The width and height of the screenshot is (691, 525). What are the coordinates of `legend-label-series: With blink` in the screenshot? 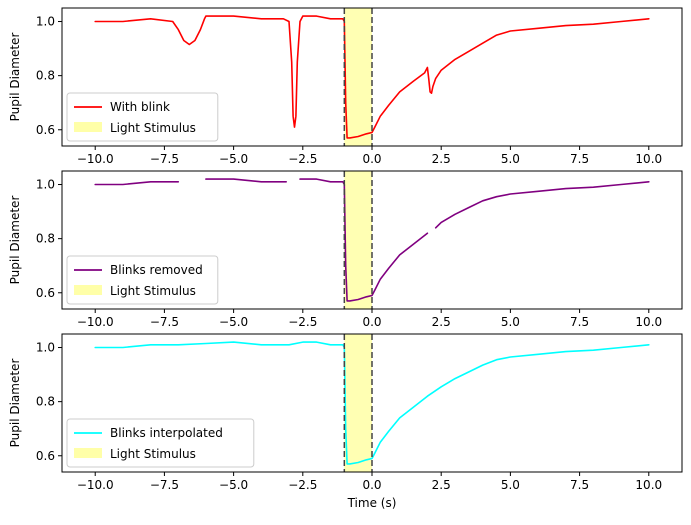 It's located at (140, 107).